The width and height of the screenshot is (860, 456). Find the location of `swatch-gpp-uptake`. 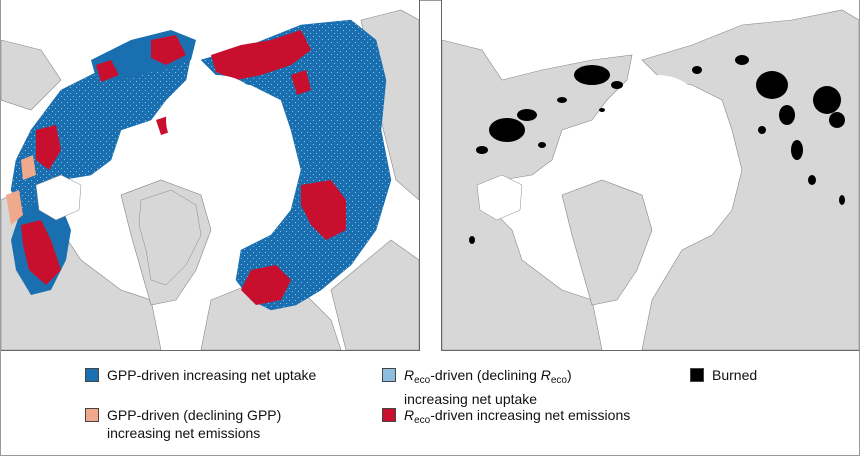

swatch-gpp-uptake is located at coordinates (92, 375).